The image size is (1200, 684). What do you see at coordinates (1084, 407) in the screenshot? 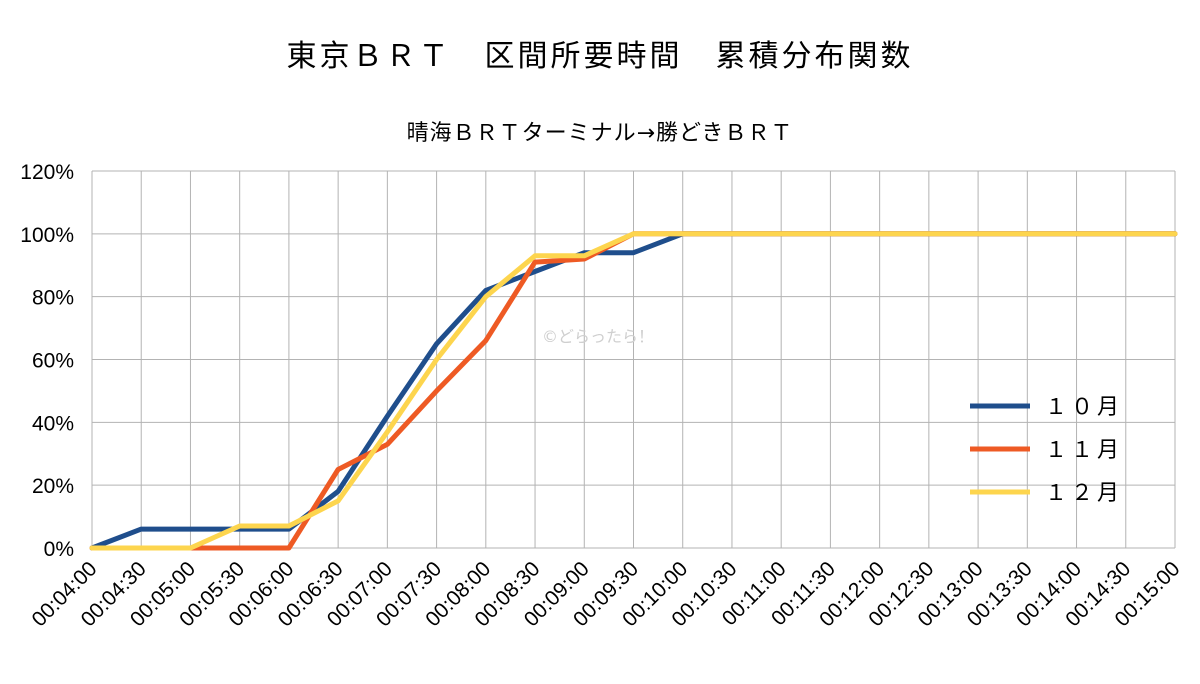
I see `legend-label: １０月` at bounding box center [1084, 407].